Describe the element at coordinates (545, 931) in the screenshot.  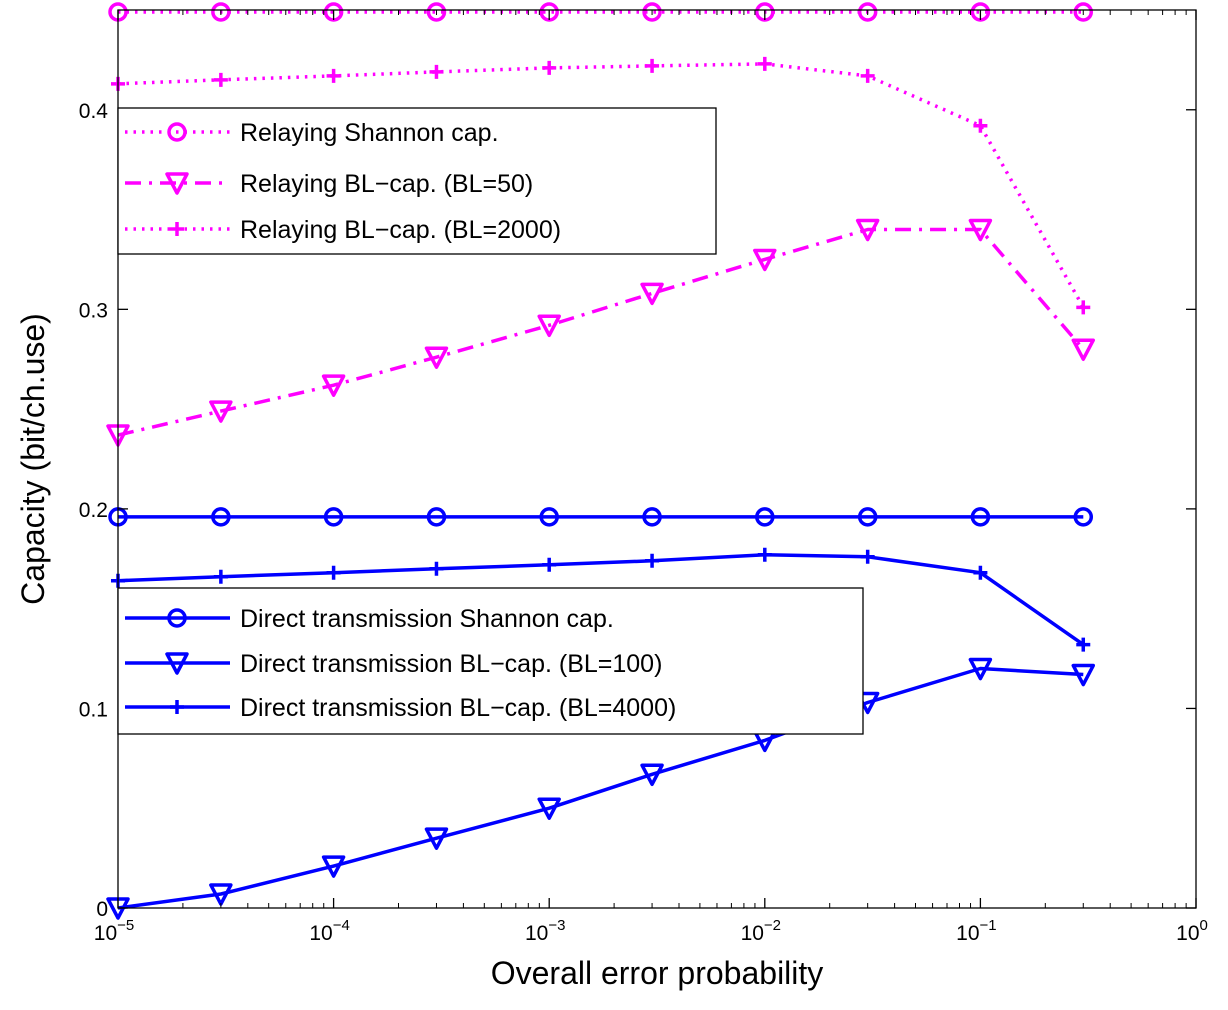
I see `x-tick-label: 10⁻³` at that location.